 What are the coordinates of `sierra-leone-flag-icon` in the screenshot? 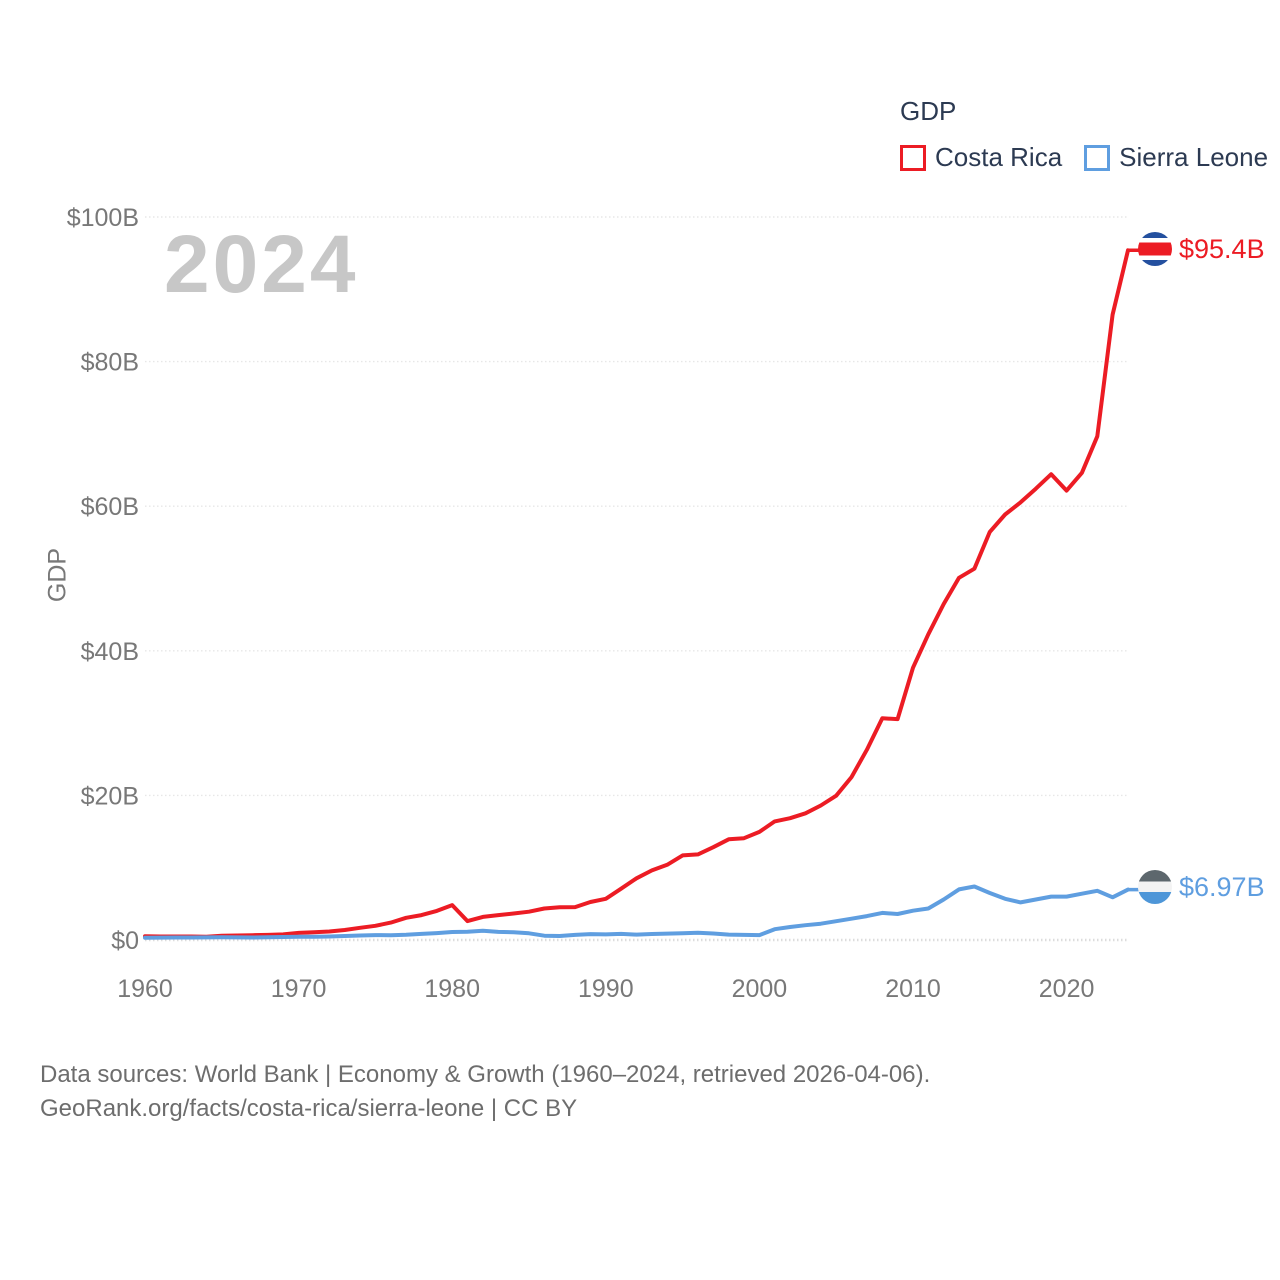 It's located at (1155, 887).